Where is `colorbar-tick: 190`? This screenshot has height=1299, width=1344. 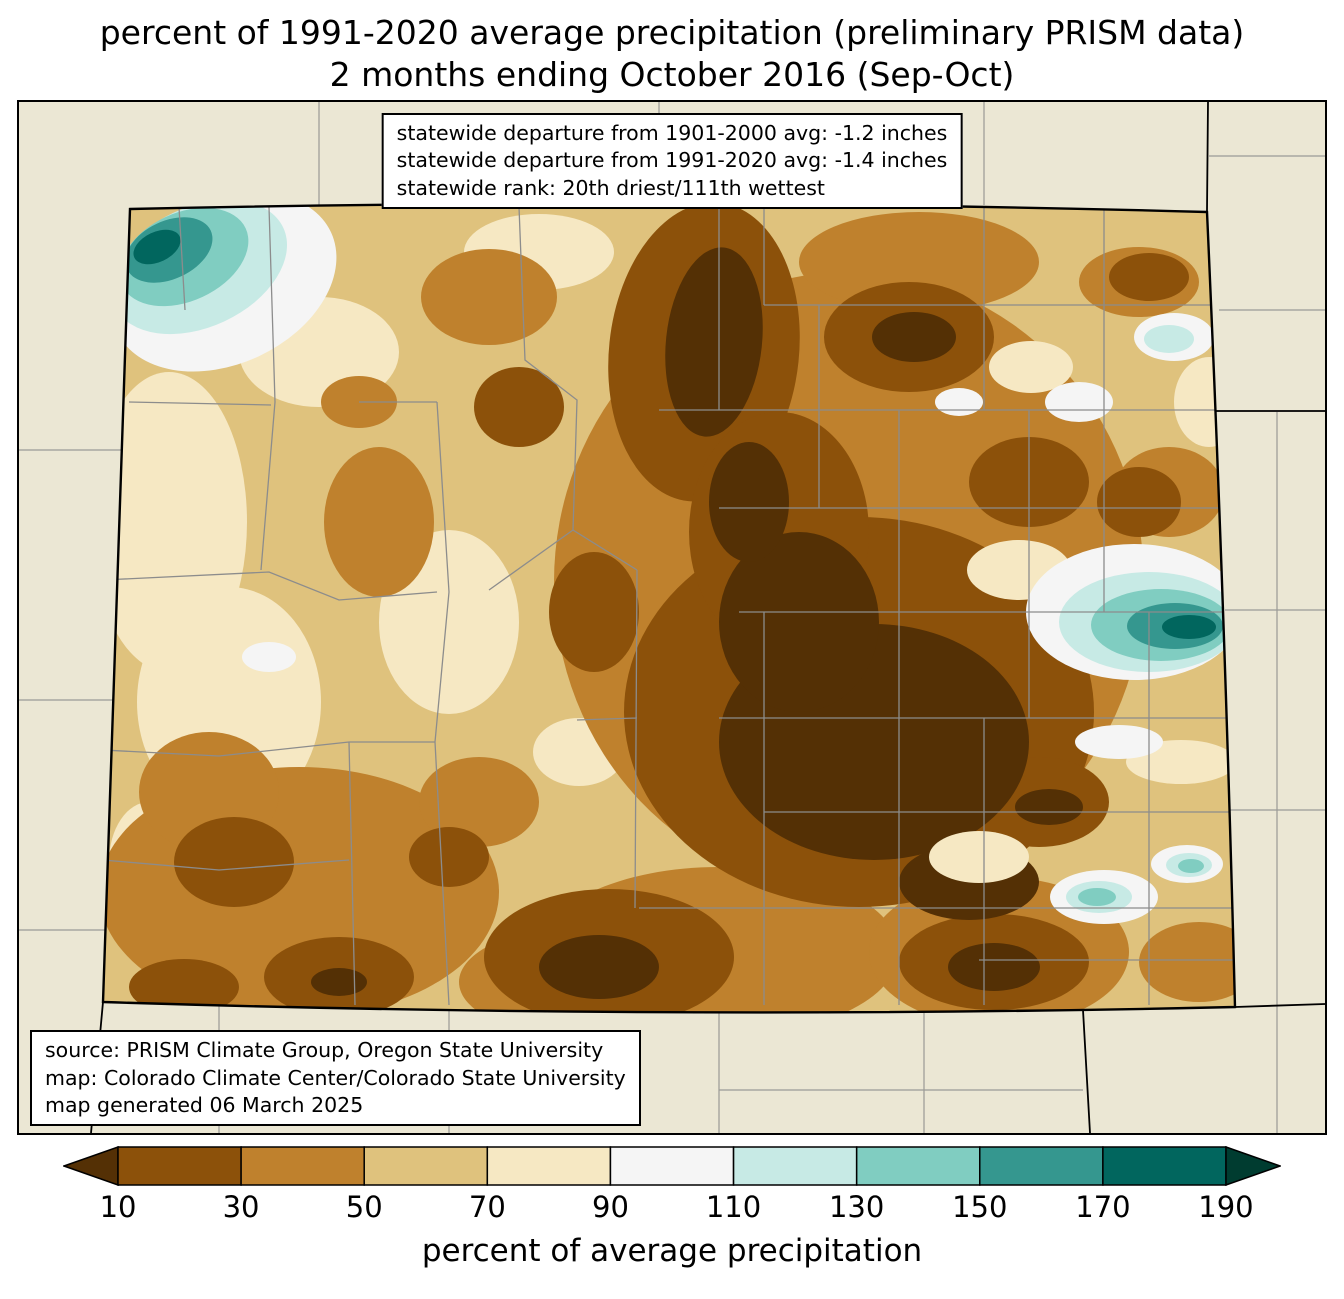 colorbar-tick: 190 is located at coordinates (1226, 1207).